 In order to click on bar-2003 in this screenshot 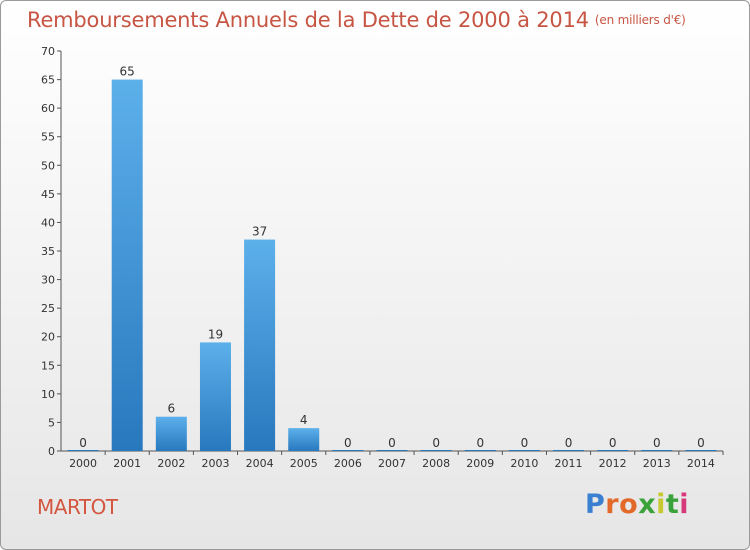, I will do `click(215, 396)`.